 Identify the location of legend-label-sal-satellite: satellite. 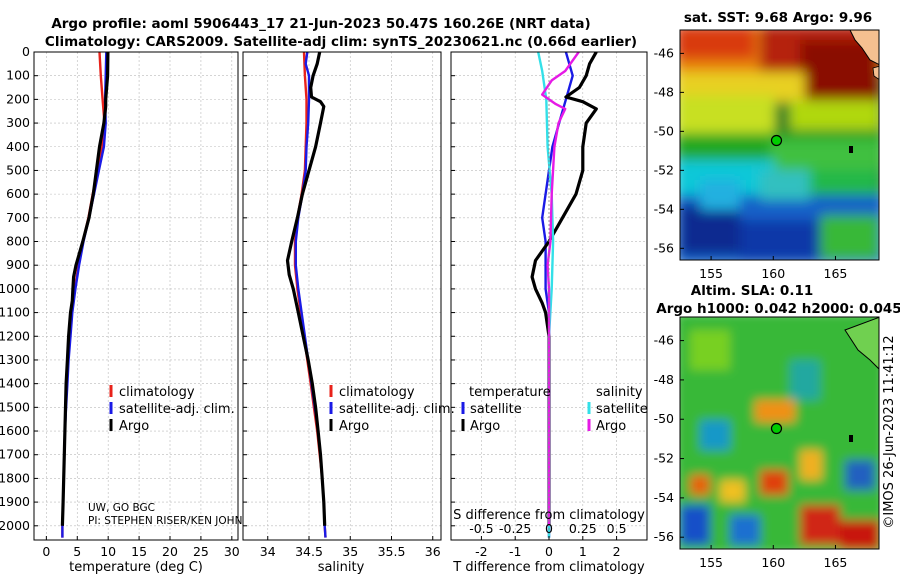
(622, 409).